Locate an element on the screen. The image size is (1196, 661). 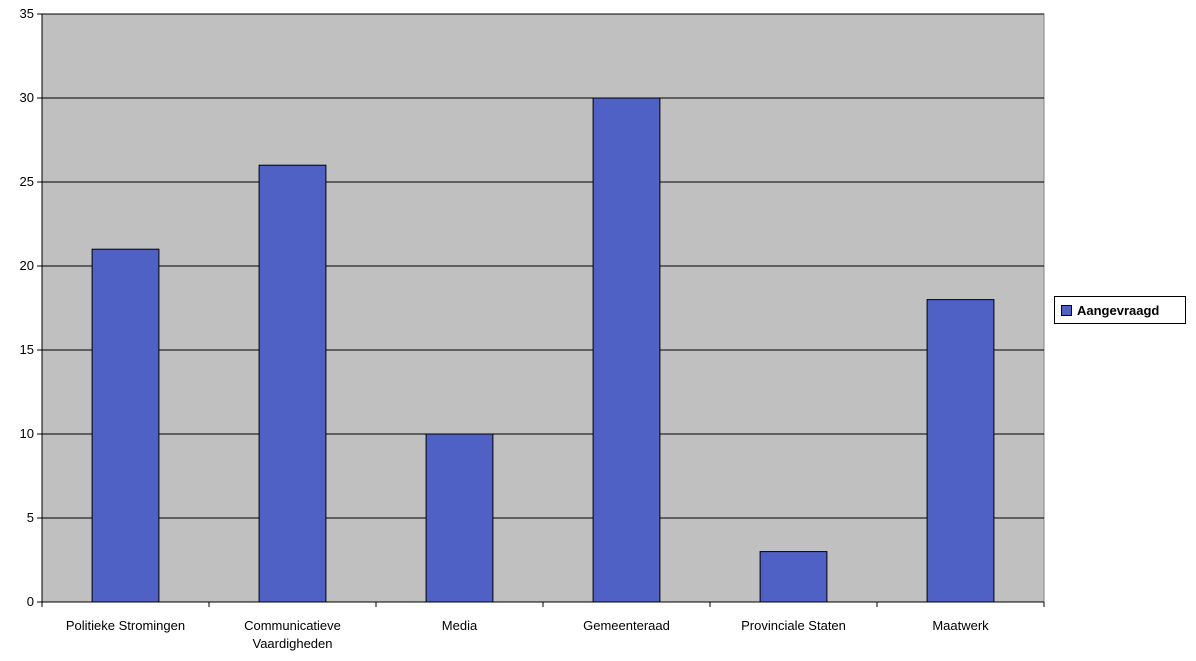
legend-label: Aangevraagd is located at coordinates (1118, 310).